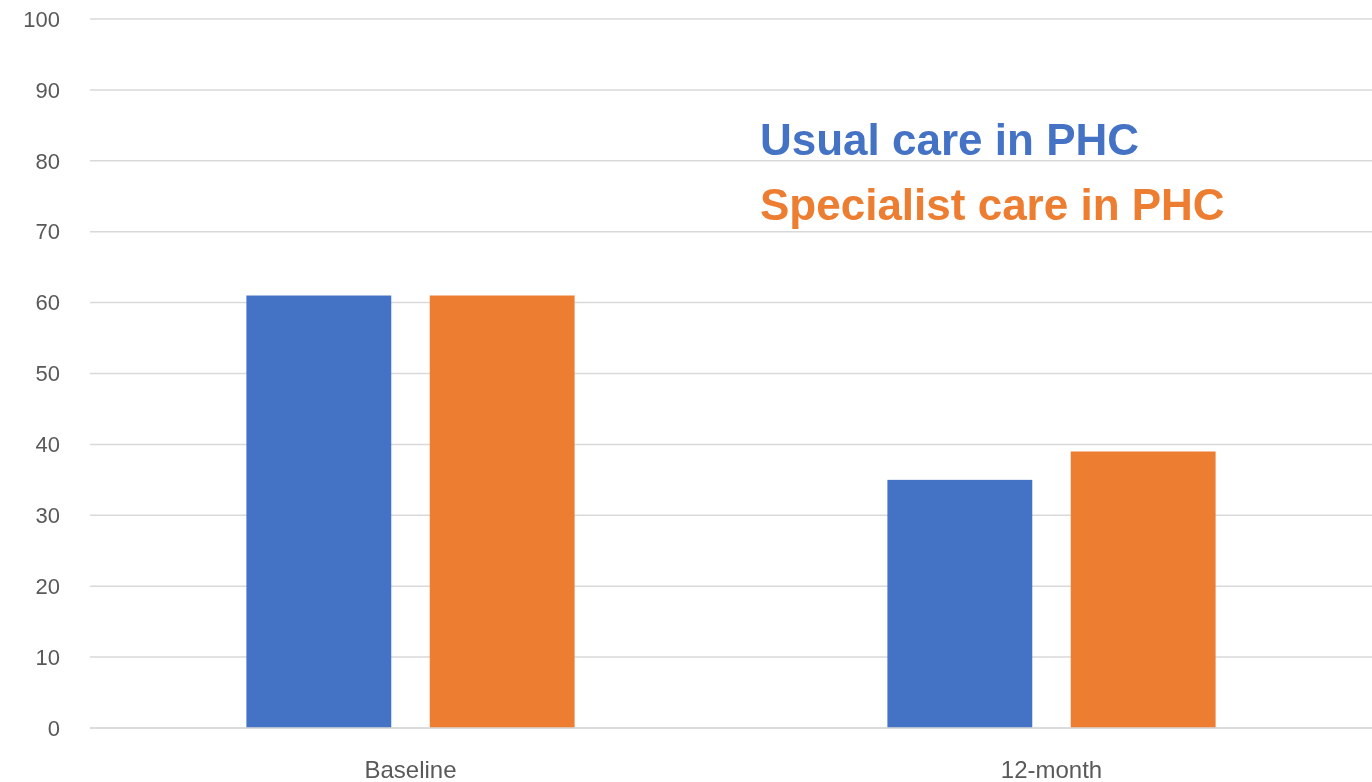 This screenshot has width=1372, height=782. Describe the element at coordinates (47, 586) in the screenshot. I see `y-tick-label: 20` at that location.